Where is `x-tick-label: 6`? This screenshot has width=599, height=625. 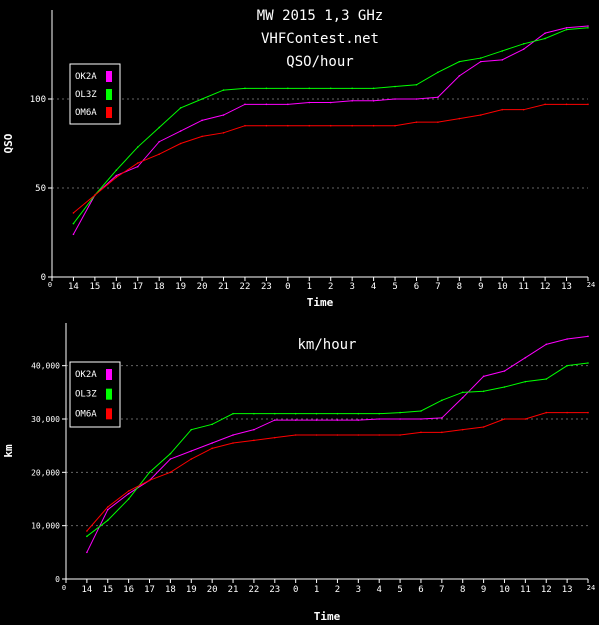 x-tick-label: 6 is located at coordinates (416, 287).